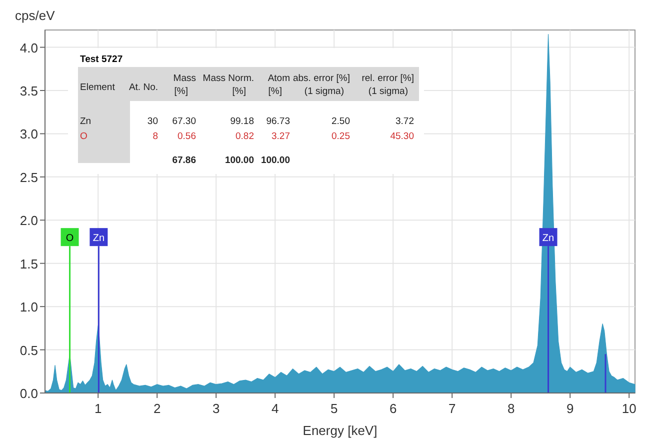  What do you see at coordinates (452, 408) in the screenshot?
I see `x-tick-label: 7` at bounding box center [452, 408].